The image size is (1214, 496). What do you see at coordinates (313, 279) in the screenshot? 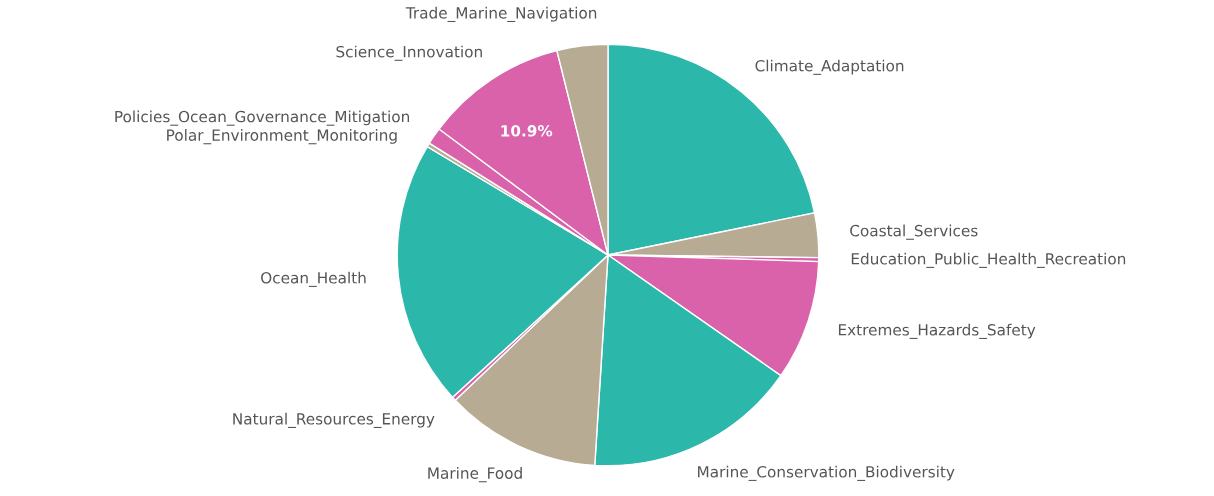
I see `slice-label: Ocean_Health` at bounding box center [313, 279].